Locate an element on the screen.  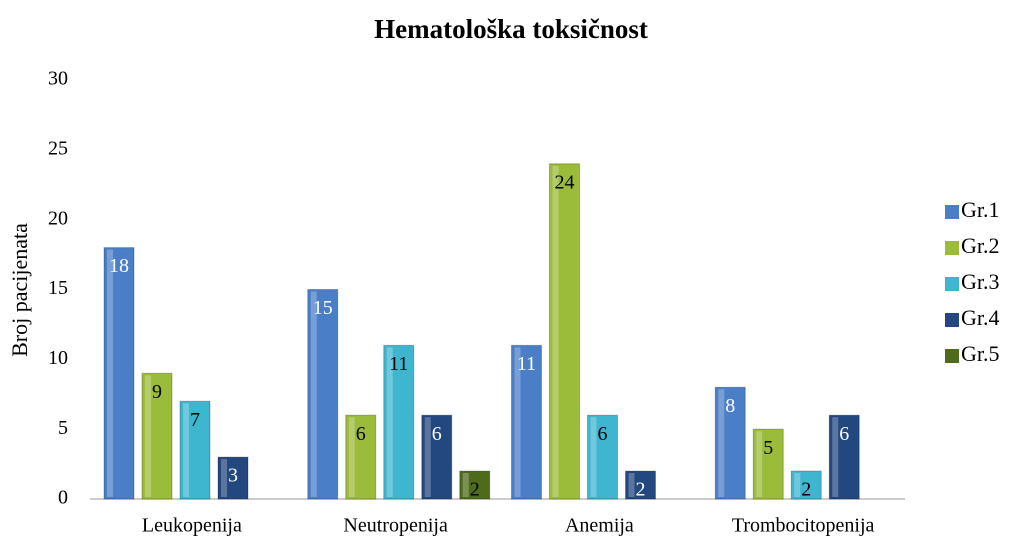
x-tick-label: Neutropenija is located at coordinates (395, 526).